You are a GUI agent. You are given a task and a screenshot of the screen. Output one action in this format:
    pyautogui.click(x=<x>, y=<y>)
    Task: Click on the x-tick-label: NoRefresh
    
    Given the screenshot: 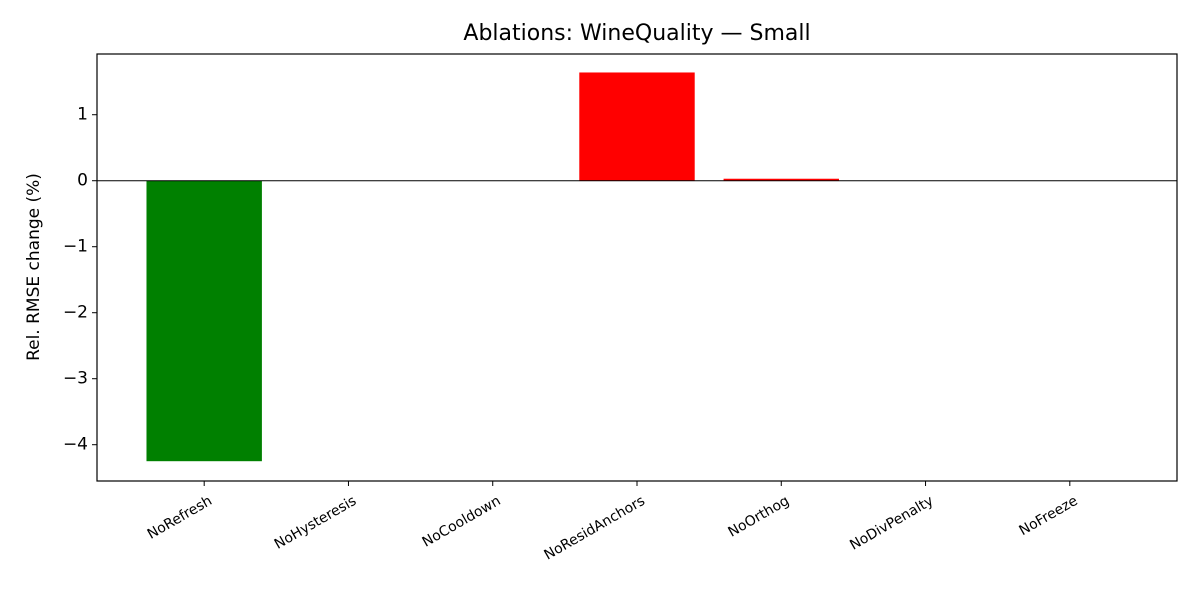 What is the action you would take?
    pyautogui.click(x=180, y=518)
    